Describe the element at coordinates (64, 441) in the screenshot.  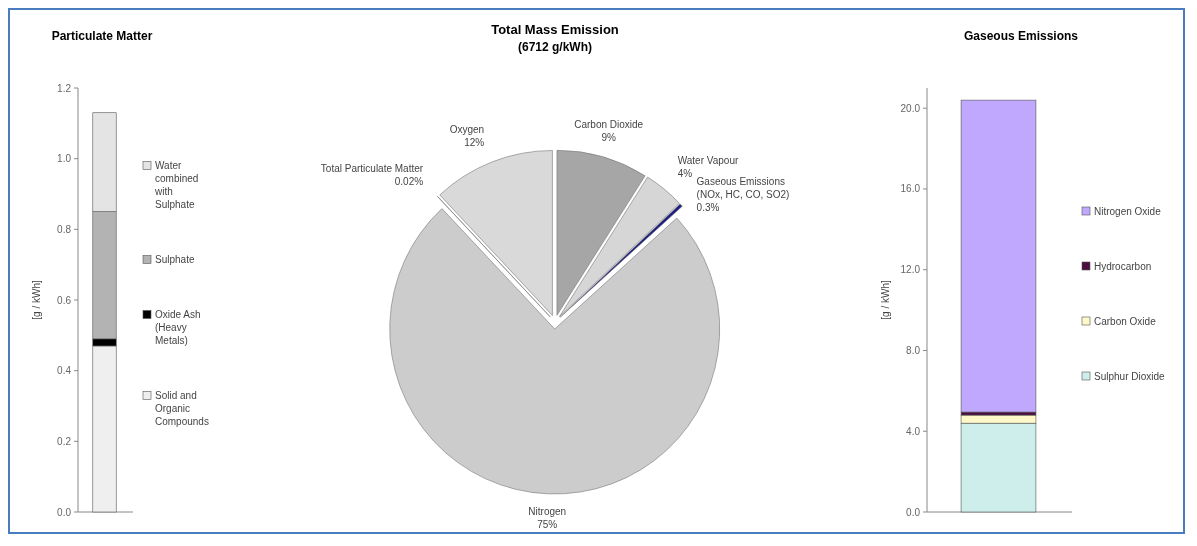
I see `y-tick-label: 0.2` at that location.